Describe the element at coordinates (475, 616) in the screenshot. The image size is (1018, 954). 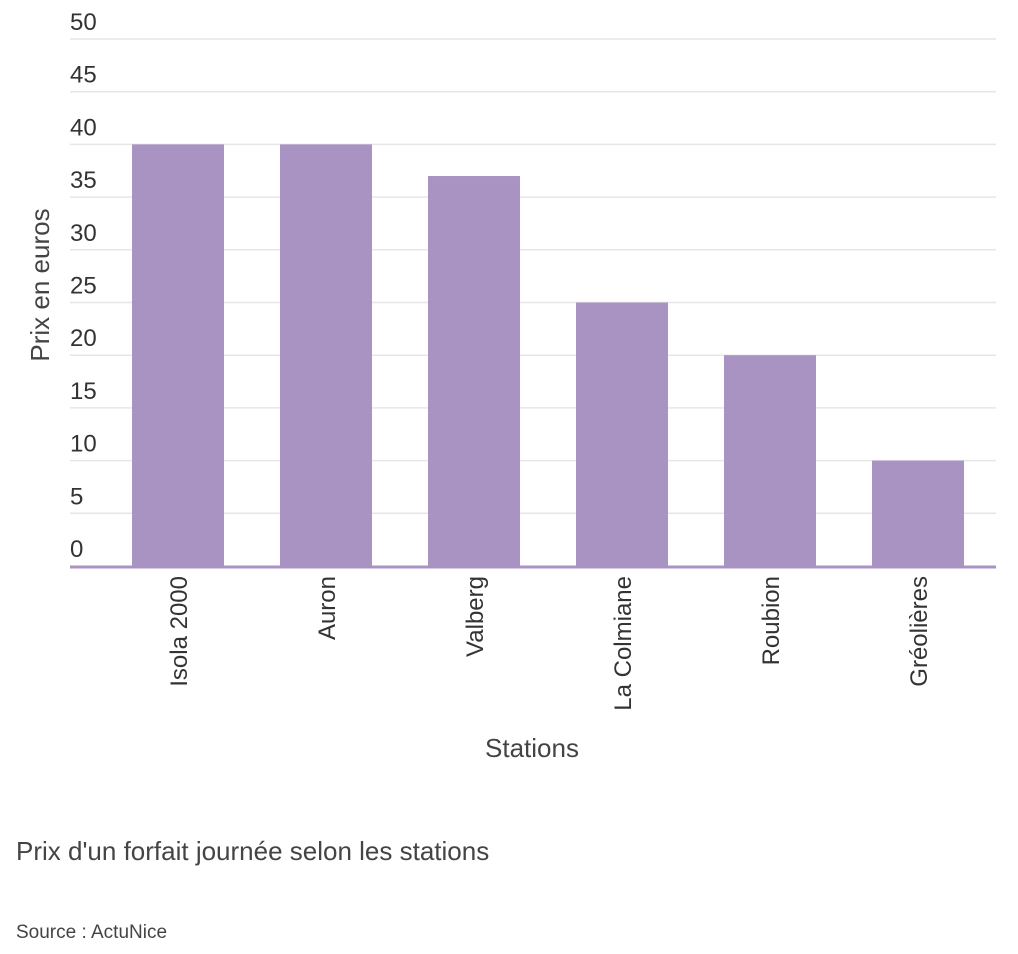
I see `x-tick-label: Valberg` at that location.